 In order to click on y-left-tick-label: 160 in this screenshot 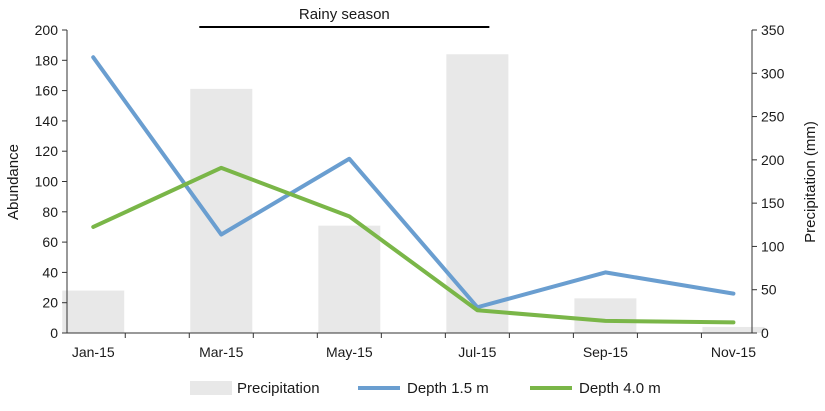, I will do `click(47, 91)`.